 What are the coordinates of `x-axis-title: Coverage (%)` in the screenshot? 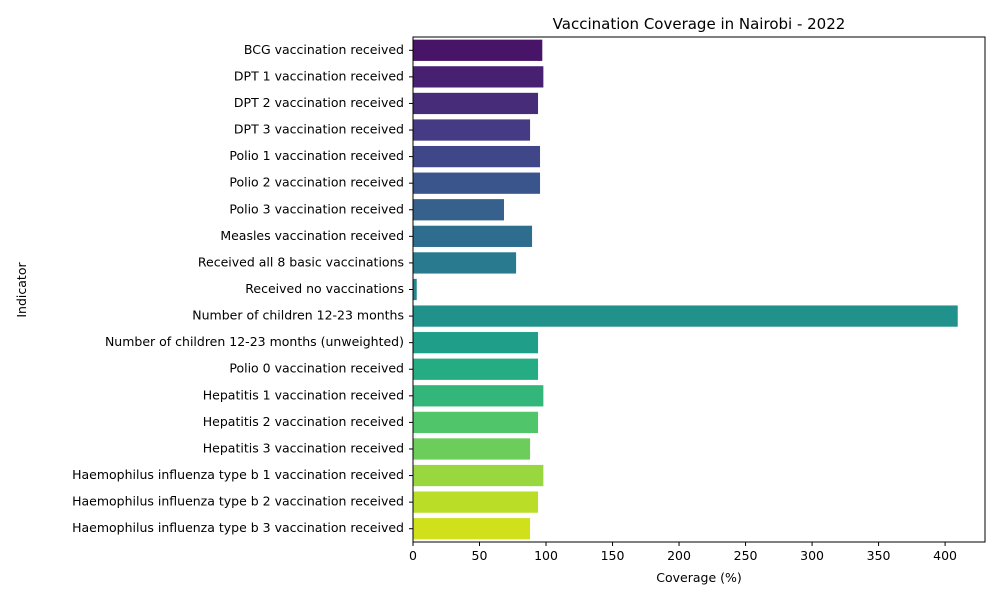 It's located at (699, 577).